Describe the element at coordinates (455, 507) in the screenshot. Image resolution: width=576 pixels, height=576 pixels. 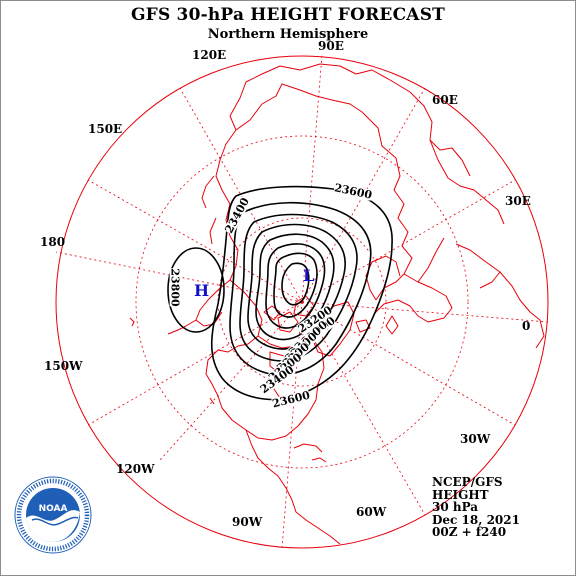
I see `info-level: 30 hPa` at that location.